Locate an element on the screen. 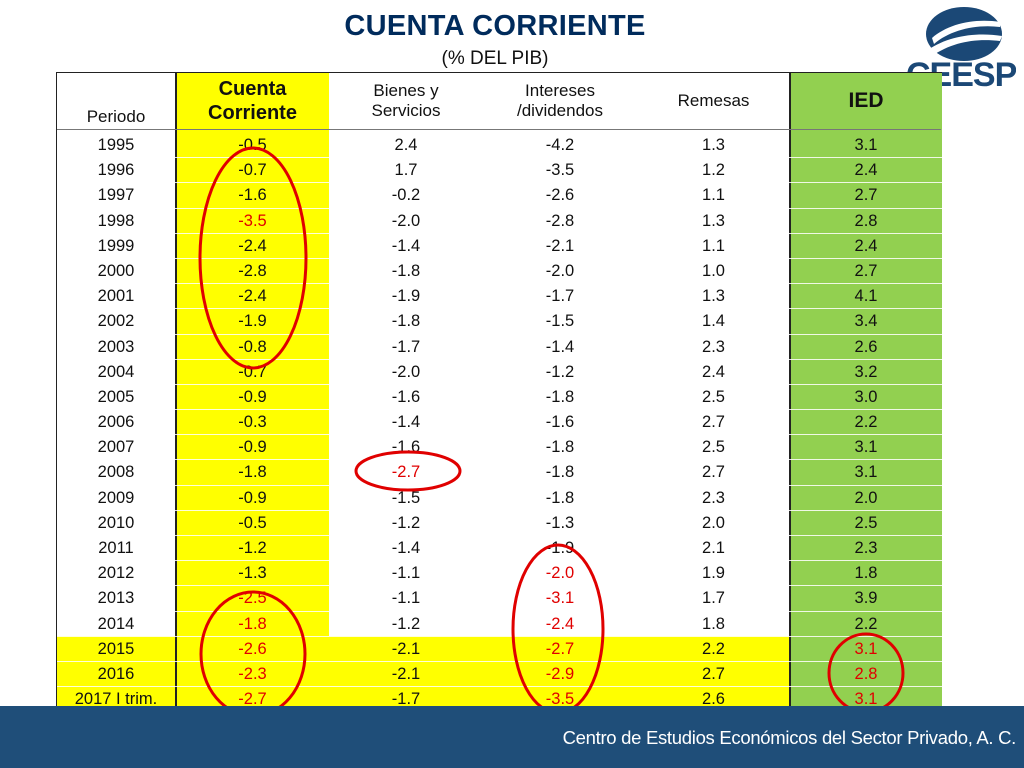  value-cell: -0.5 is located at coordinates (252, 522).